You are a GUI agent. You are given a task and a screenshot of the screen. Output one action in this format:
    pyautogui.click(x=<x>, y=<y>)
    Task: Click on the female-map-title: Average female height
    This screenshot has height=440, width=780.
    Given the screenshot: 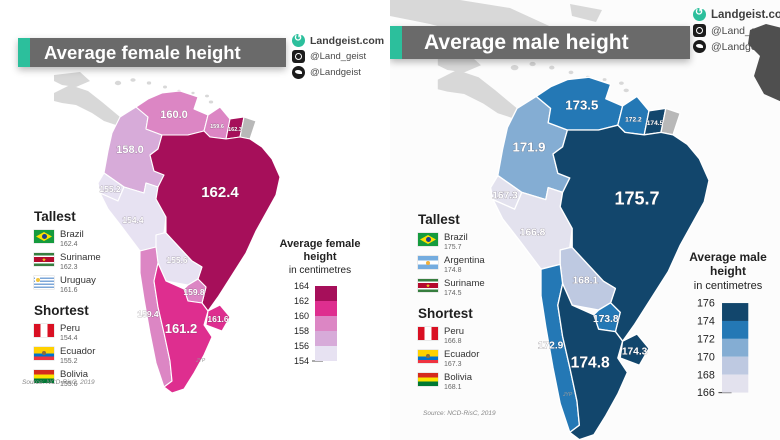 What is the action you would take?
    pyautogui.click(x=158, y=52)
    